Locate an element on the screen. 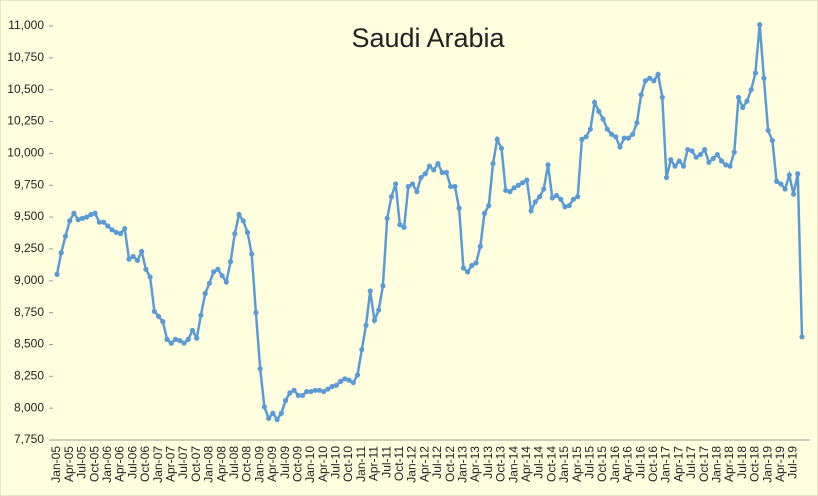 The image size is (818, 496). x-tick-label: Jul-10 is located at coordinates (336, 462).